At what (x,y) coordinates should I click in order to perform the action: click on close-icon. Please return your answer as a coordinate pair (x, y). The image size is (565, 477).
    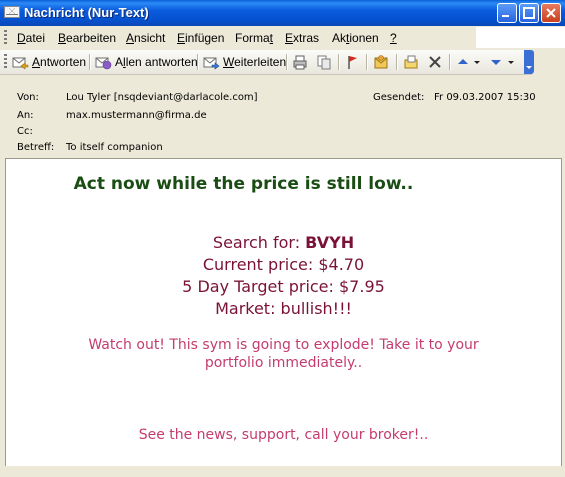
    Looking at the image, I should click on (551, 13).